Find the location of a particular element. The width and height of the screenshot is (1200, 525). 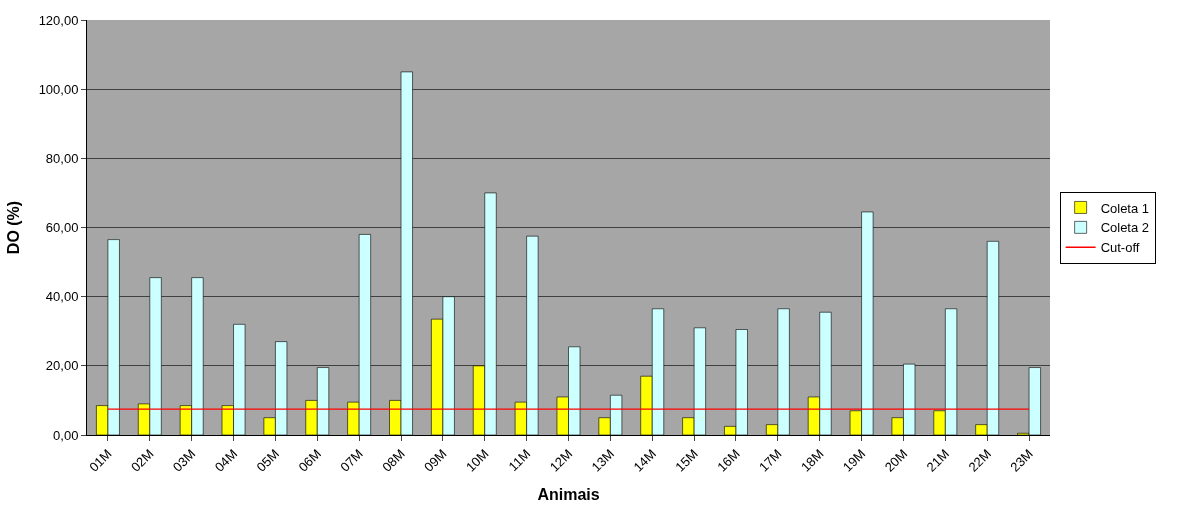

y-tick-label: 40,00 is located at coordinates (62, 297).